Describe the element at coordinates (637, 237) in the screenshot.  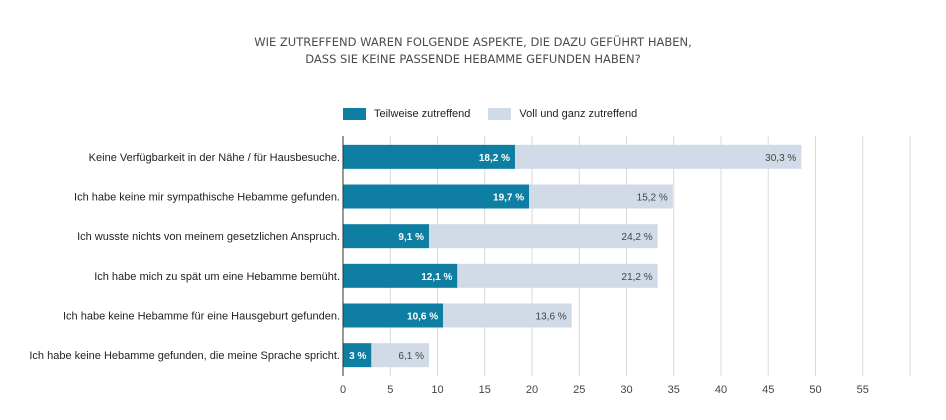
I see `data-label-voll: 24,2 %` at that location.